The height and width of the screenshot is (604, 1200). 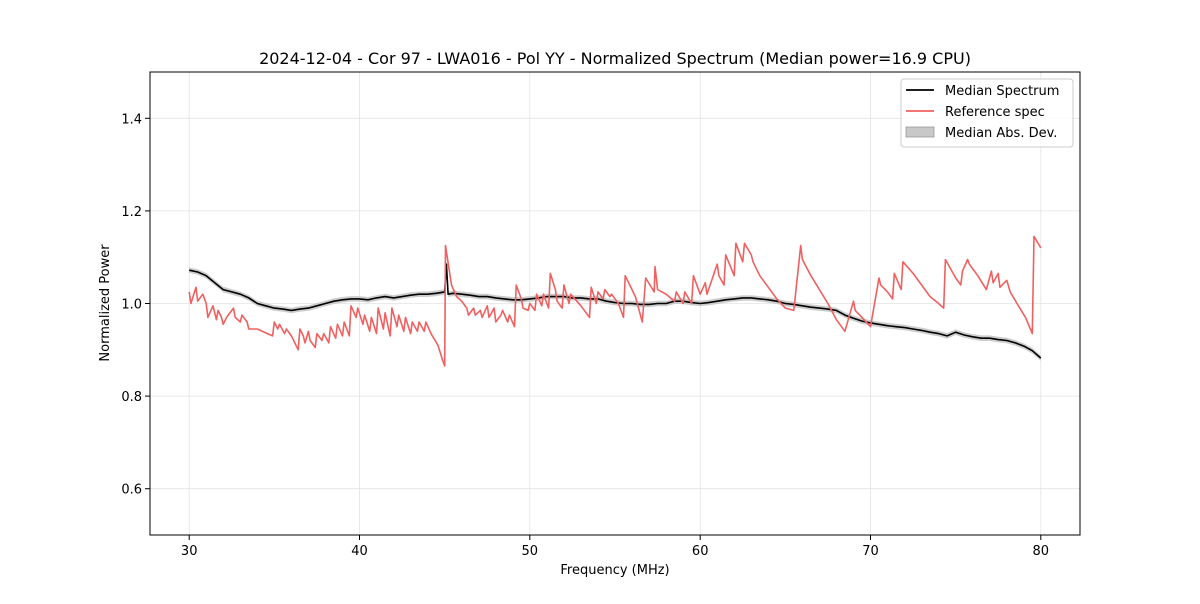 What do you see at coordinates (189, 551) in the screenshot?
I see `x-tick-label: 30` at bounding box center [189, 551].